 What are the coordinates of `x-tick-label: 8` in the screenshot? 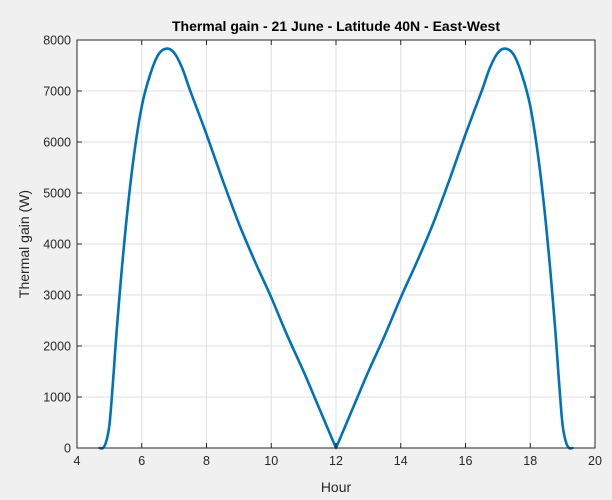 It's located at (206, 461).